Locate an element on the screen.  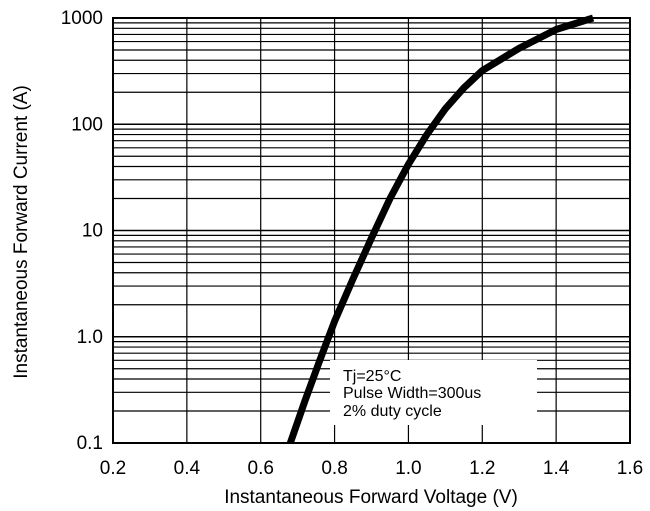
x-tick-label: 0.4 is located at coordinates (187, 468).